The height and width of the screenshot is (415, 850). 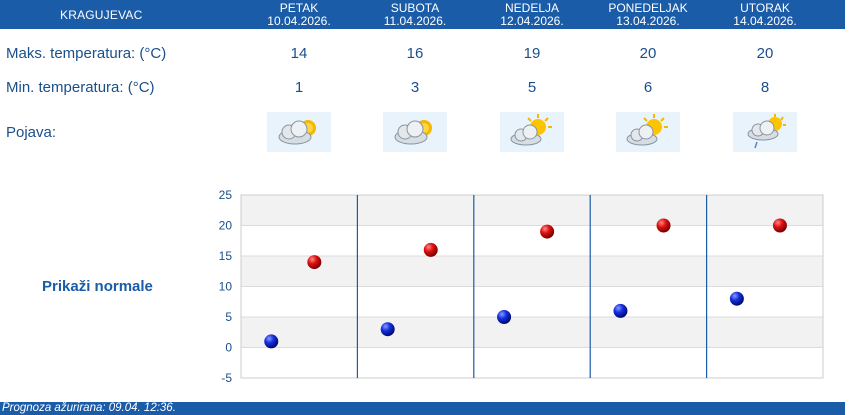 What do you see at coordinates (415, 21) in the screenshot?
I see `day-date: 11.04.2026.` at bounding box center [415, 21].